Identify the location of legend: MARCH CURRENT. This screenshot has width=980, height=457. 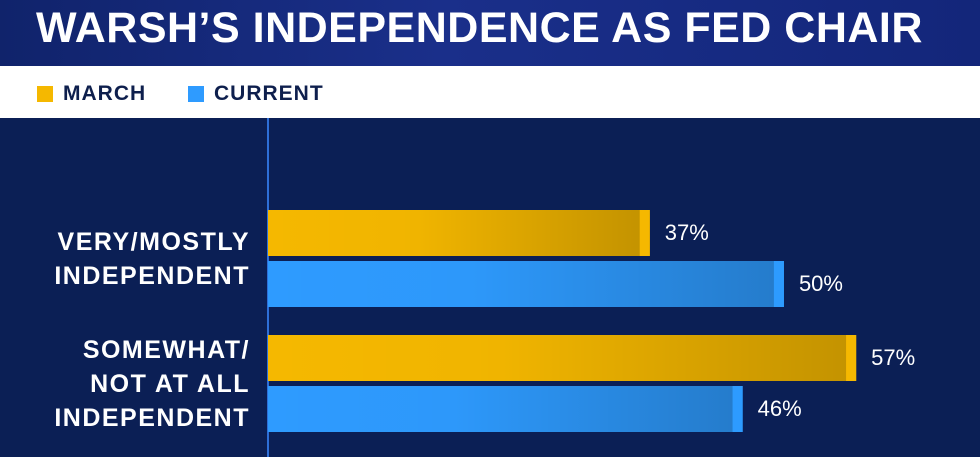
(490, 92).